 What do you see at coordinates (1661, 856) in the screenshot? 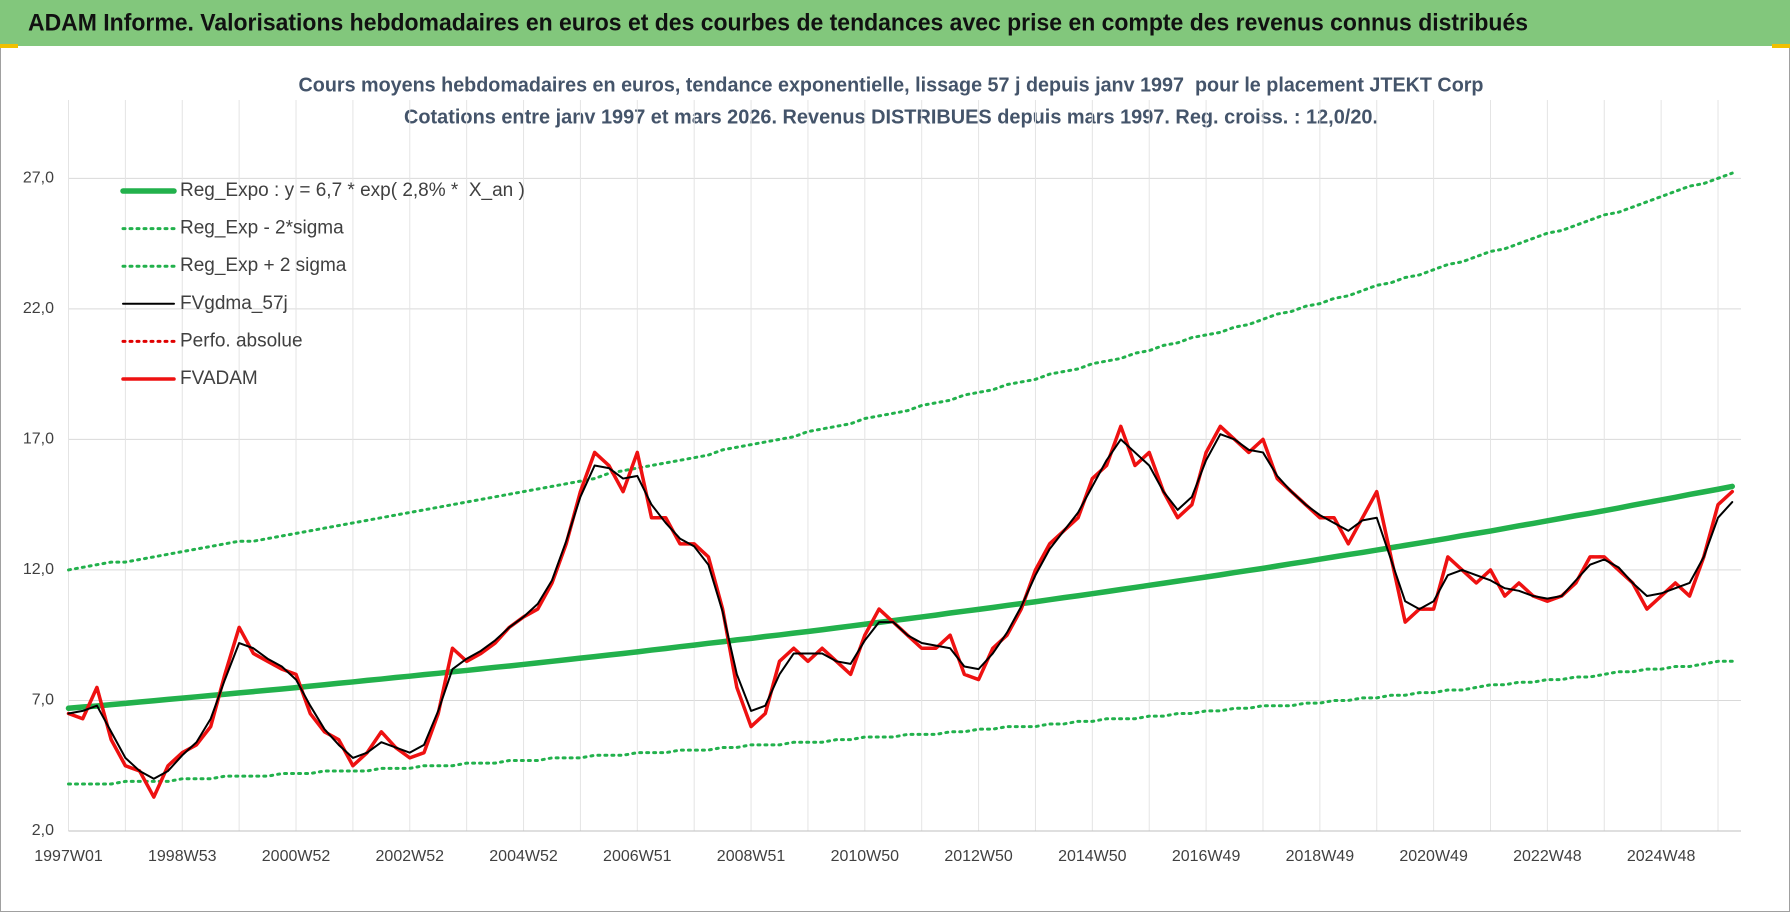
I see `x-tick-label: 2024W48` at bounding box center [1661, 856].